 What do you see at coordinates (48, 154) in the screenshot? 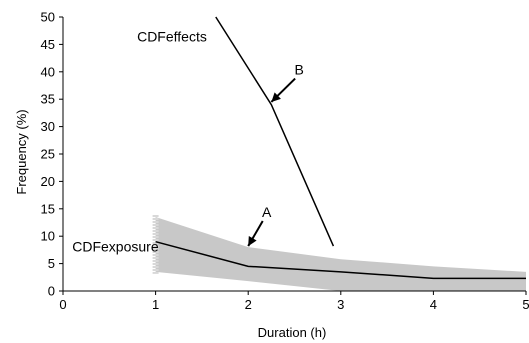
I see `y-tick-label: 25` at bounding box center [48, 154].